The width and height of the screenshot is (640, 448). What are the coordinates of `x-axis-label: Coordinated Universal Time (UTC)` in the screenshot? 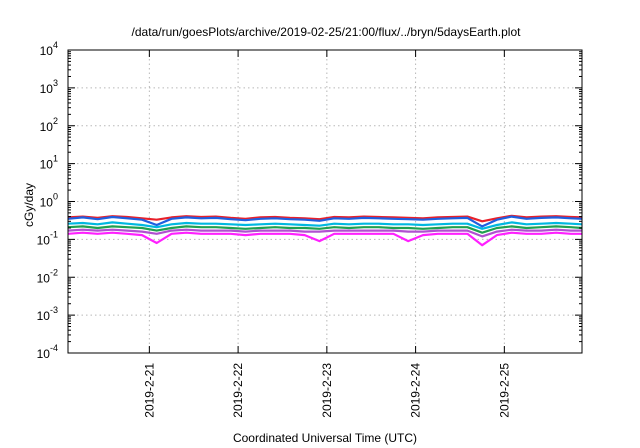 It's located at (325, 438).